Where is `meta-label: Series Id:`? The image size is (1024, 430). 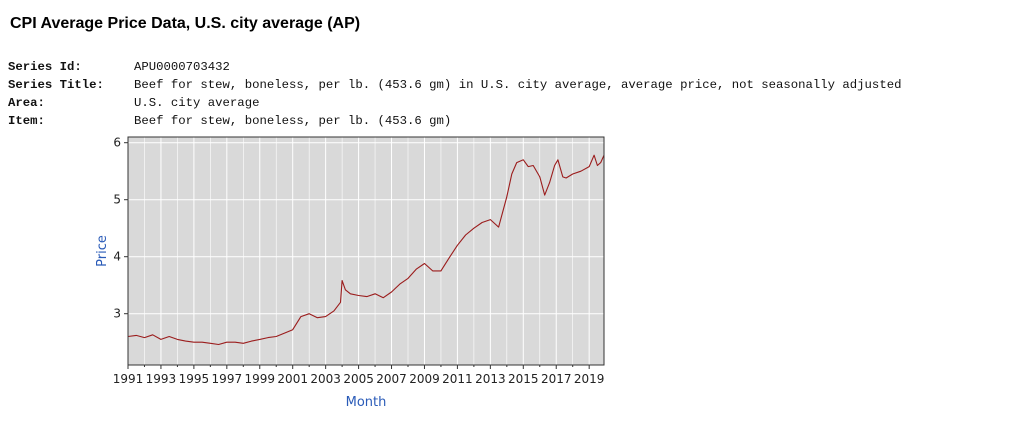
meta-label: Series Id: is located at coordinates (45, 67).